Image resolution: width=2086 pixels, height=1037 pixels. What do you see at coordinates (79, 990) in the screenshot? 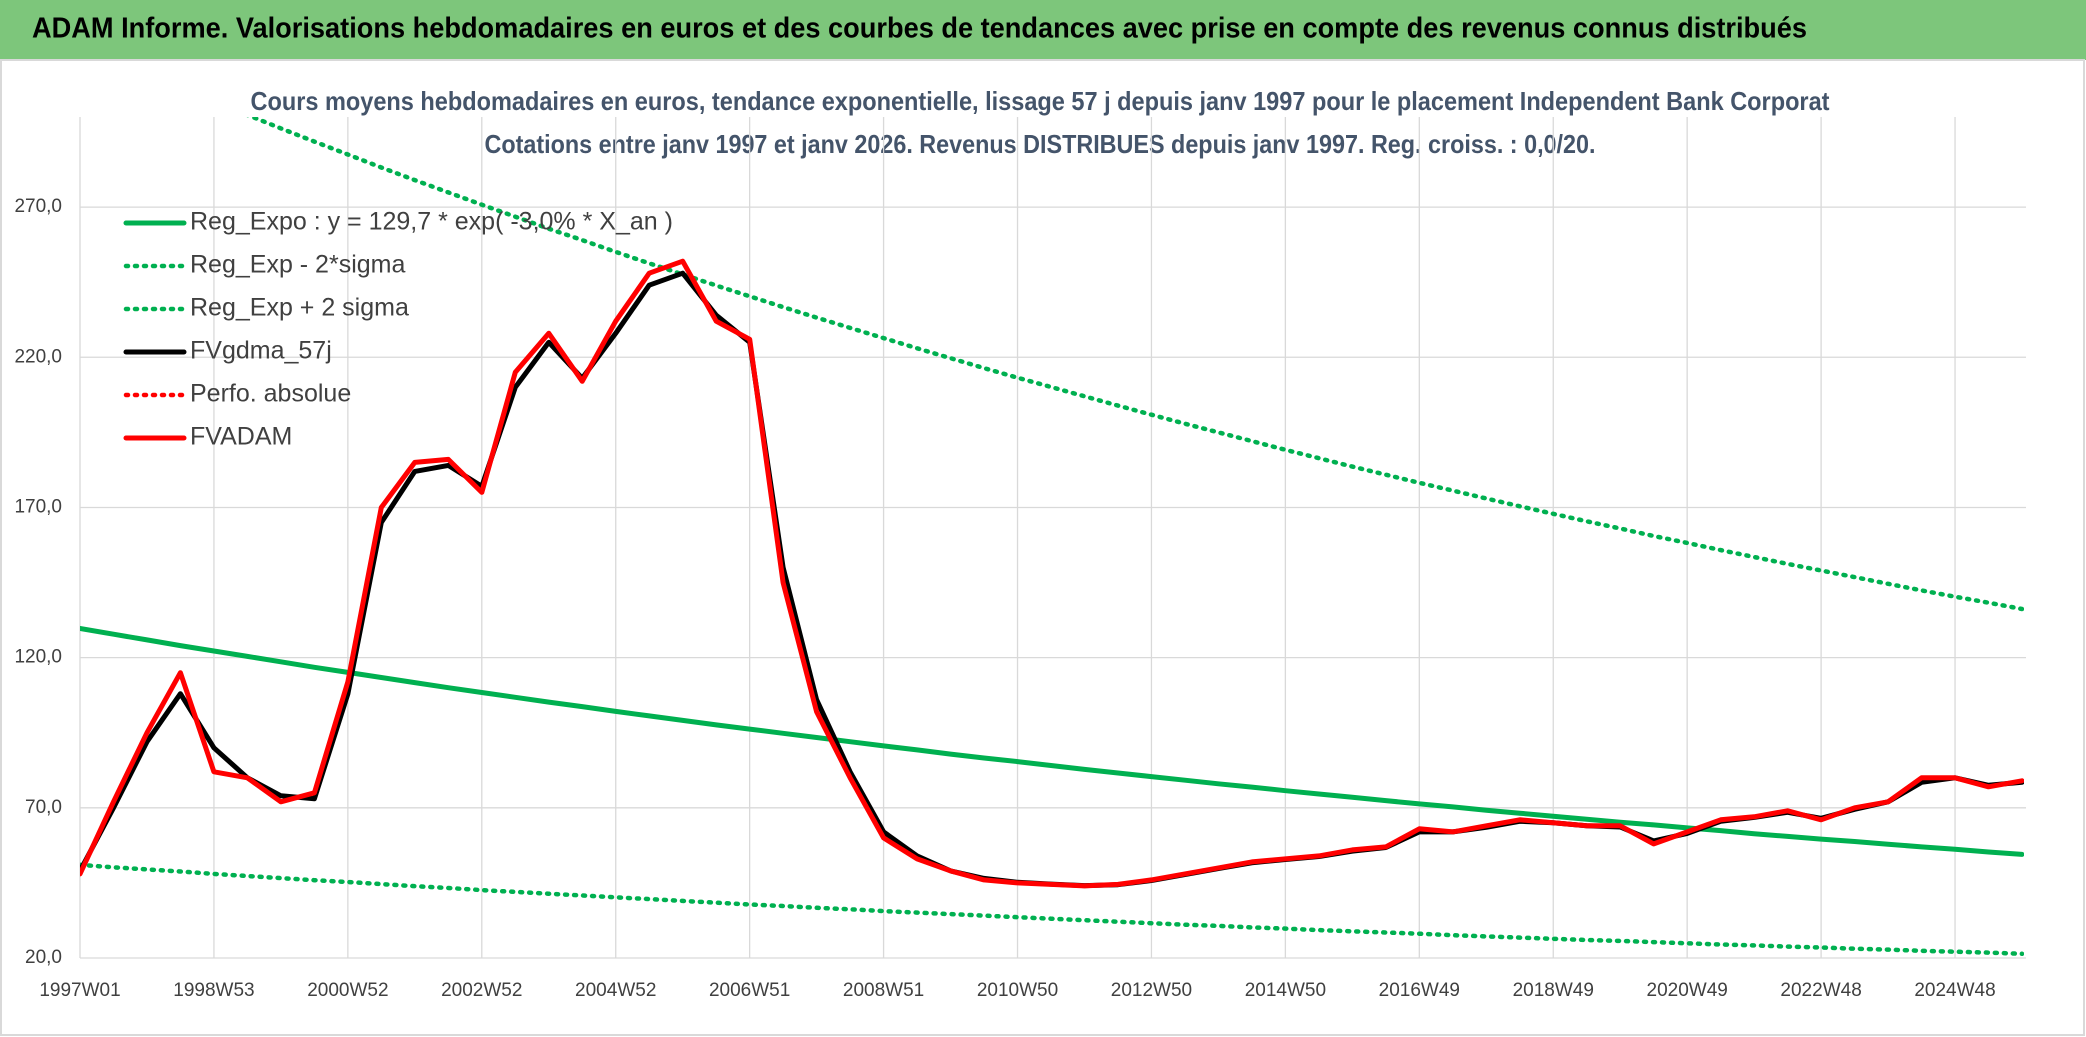
I see `x-tick-label: 1997W01` at bounding box center [79, 990].